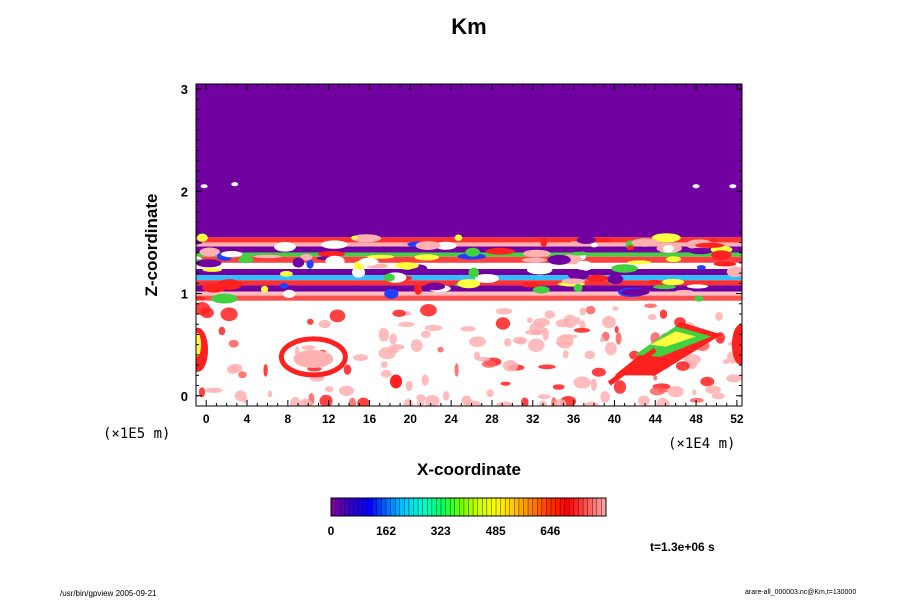 The height and width of the screenshot is (600, 900). What do you see at coordinates (656, 419) in the screenshot?
I see `x-tick-label: 44` at bounding box center [656, 419].